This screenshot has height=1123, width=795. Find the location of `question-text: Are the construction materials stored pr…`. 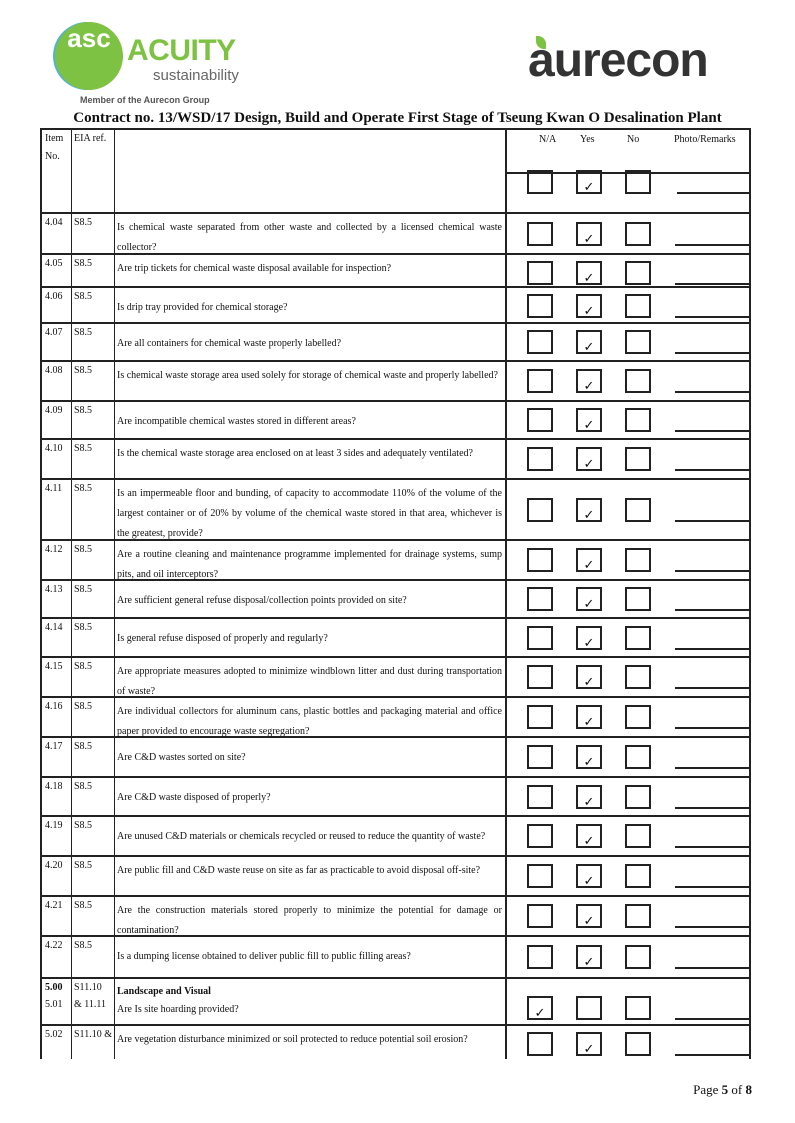

question-text: Are the construction materials stored pr… is located at coordinates (311, 916).